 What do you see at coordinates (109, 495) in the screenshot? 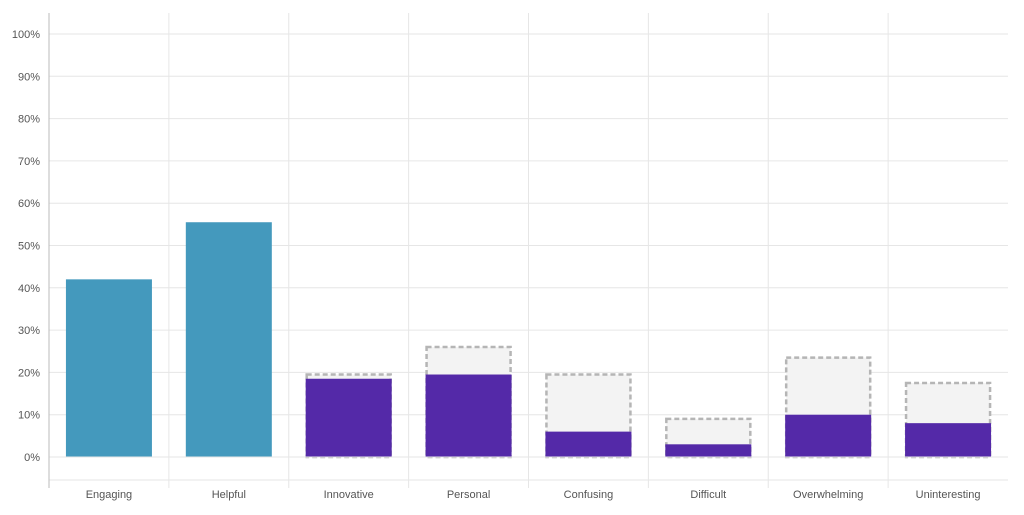
I see `x-tick-label: Engaging` at bounding box center [109, 495].